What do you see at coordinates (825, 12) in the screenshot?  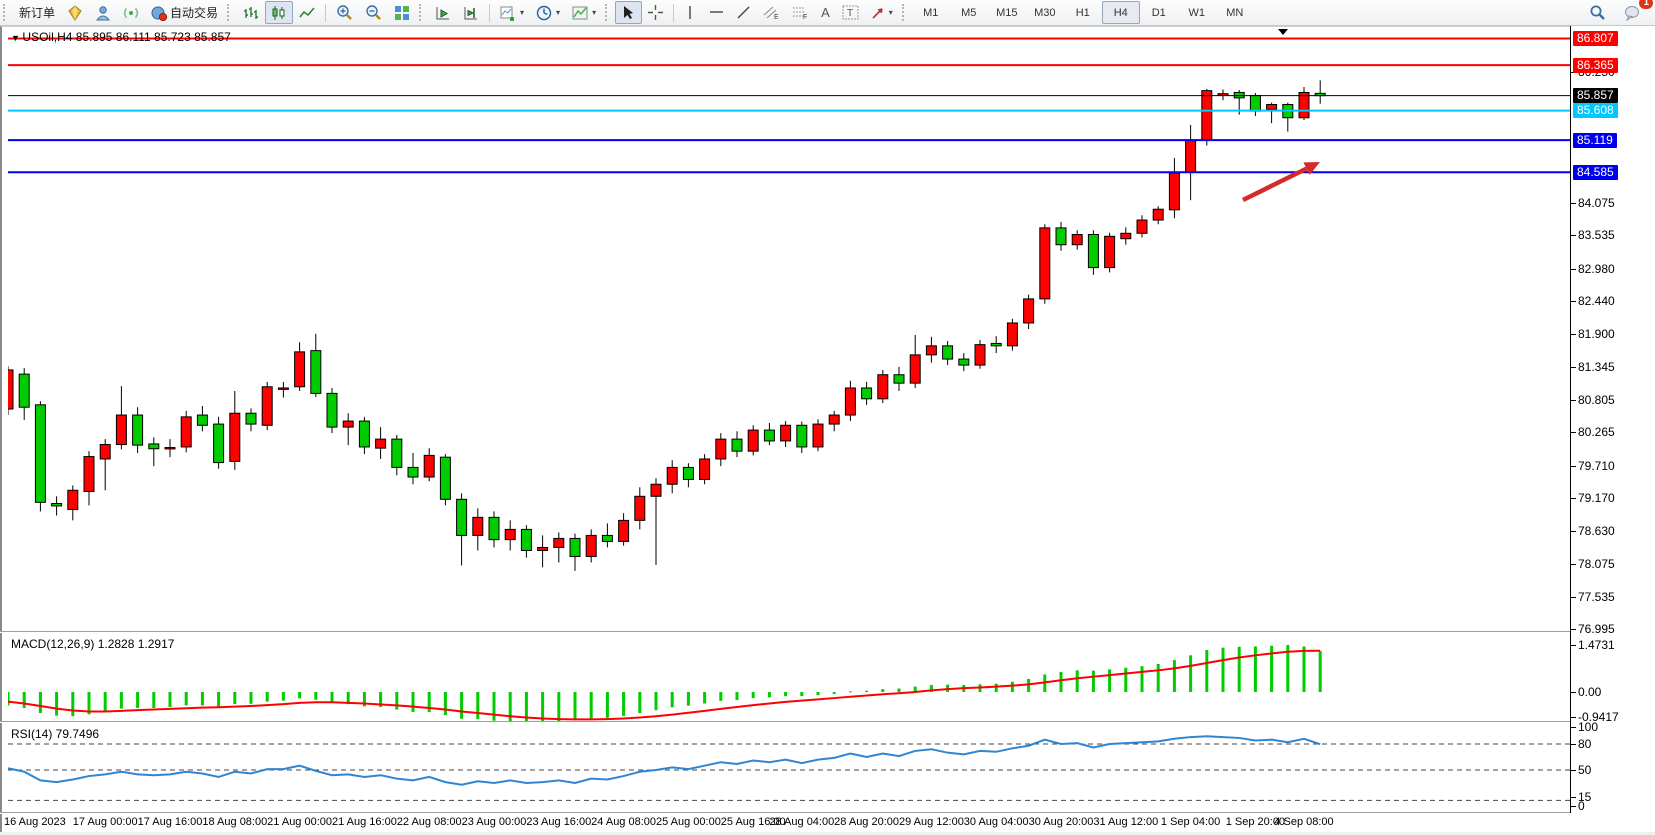 I see `text-tool: A` at bounding box center [825, 12].